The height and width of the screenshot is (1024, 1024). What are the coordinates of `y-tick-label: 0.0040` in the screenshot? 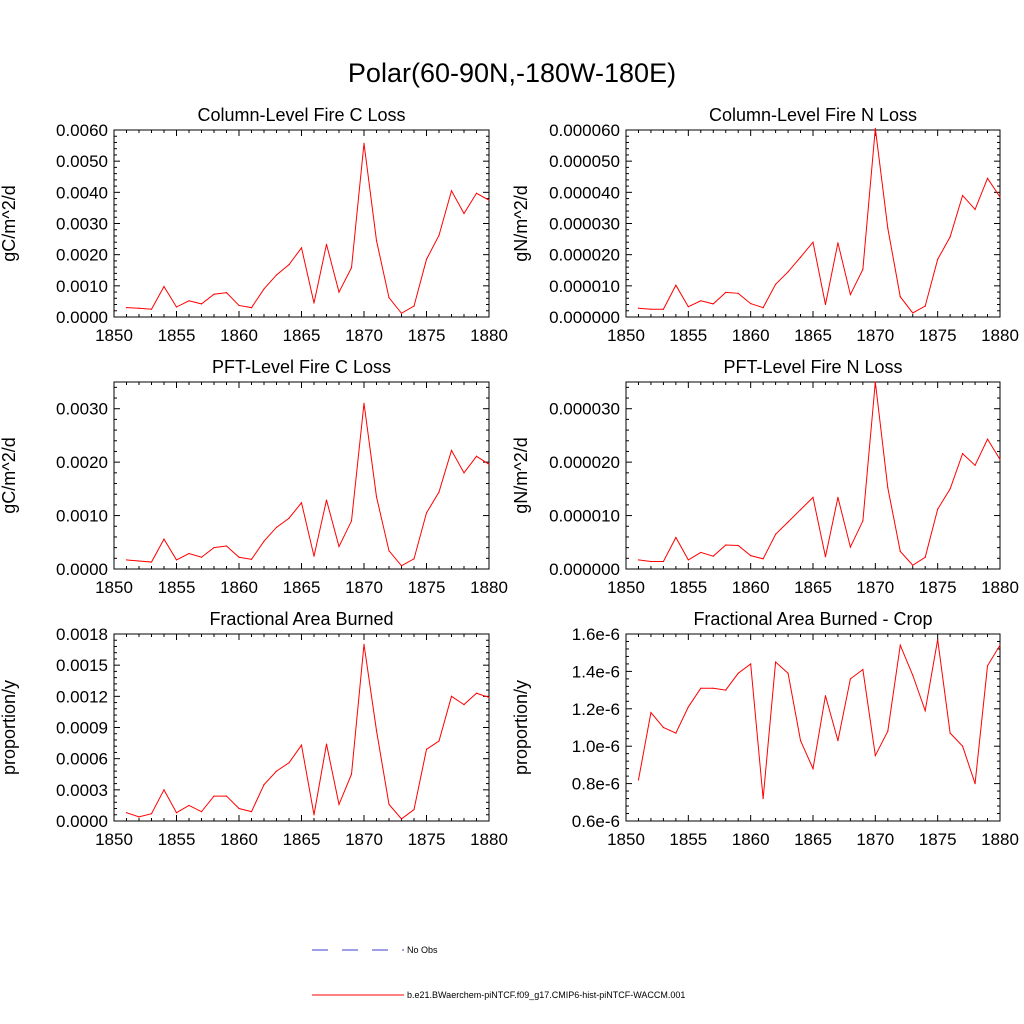 It's located at (82, 192).